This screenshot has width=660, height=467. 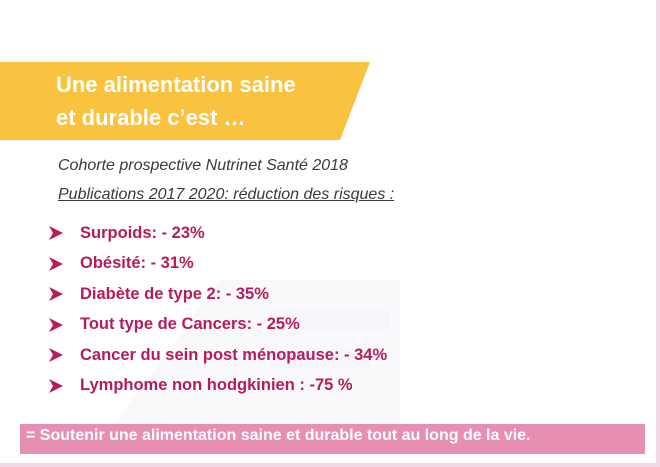 What do you see at coordinates (217, 233) in the screenshot?
I see `list-item: Surpoids: - 23%` at bounding box center [217, 233].